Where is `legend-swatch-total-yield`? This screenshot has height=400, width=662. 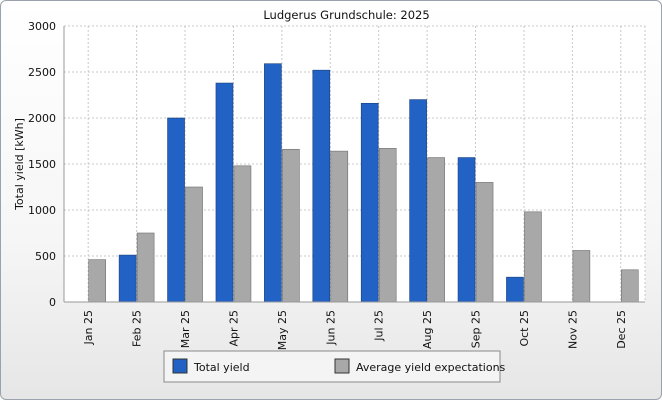 legend-swatch-total-yield is located at coordinates (180, 366).